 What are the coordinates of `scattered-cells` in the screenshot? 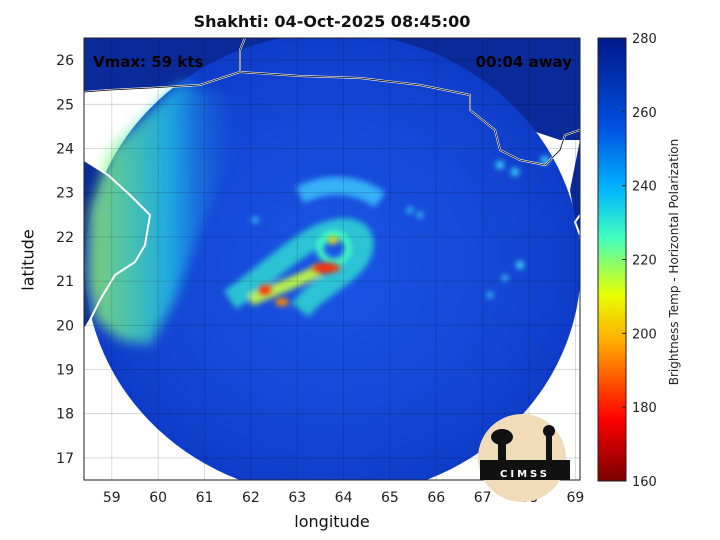 It's located at (400, 227).